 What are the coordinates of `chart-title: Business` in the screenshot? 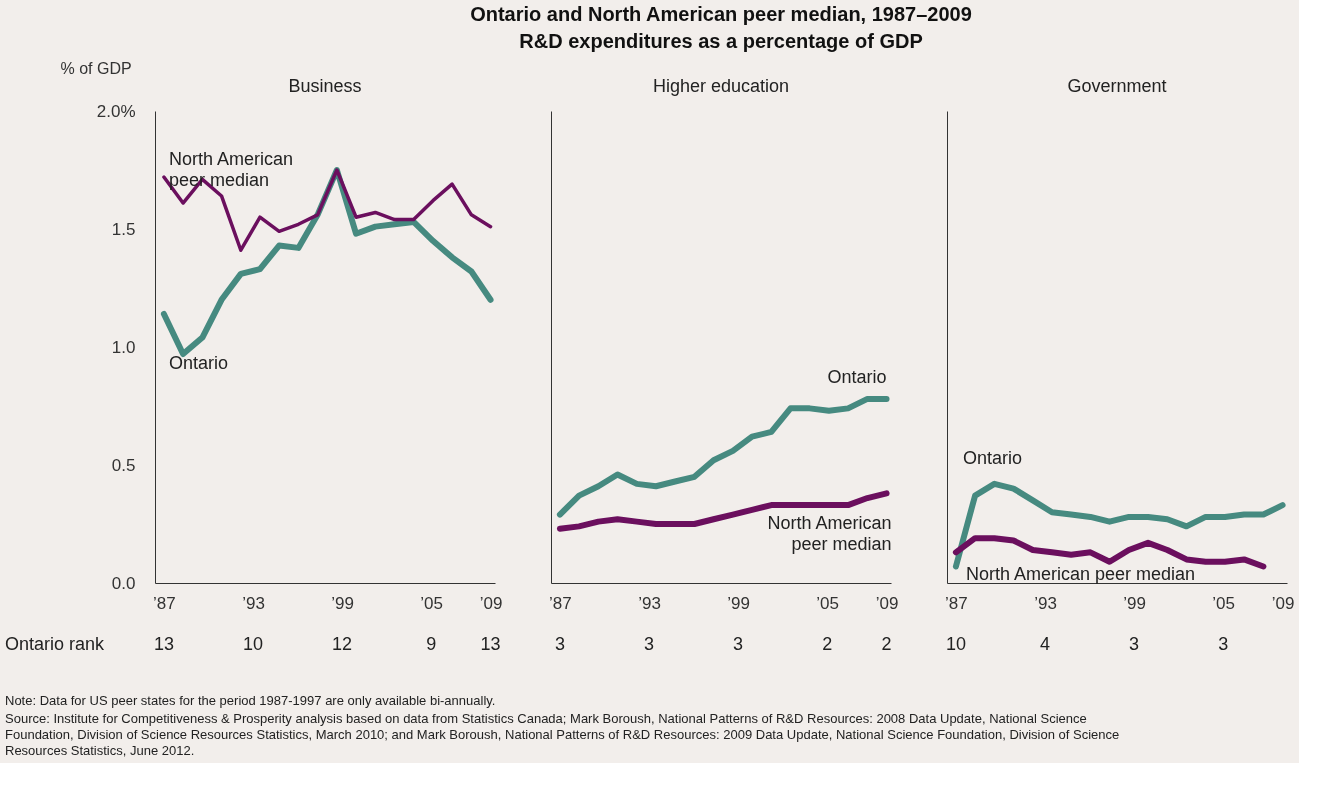 It's located at (325, 86).